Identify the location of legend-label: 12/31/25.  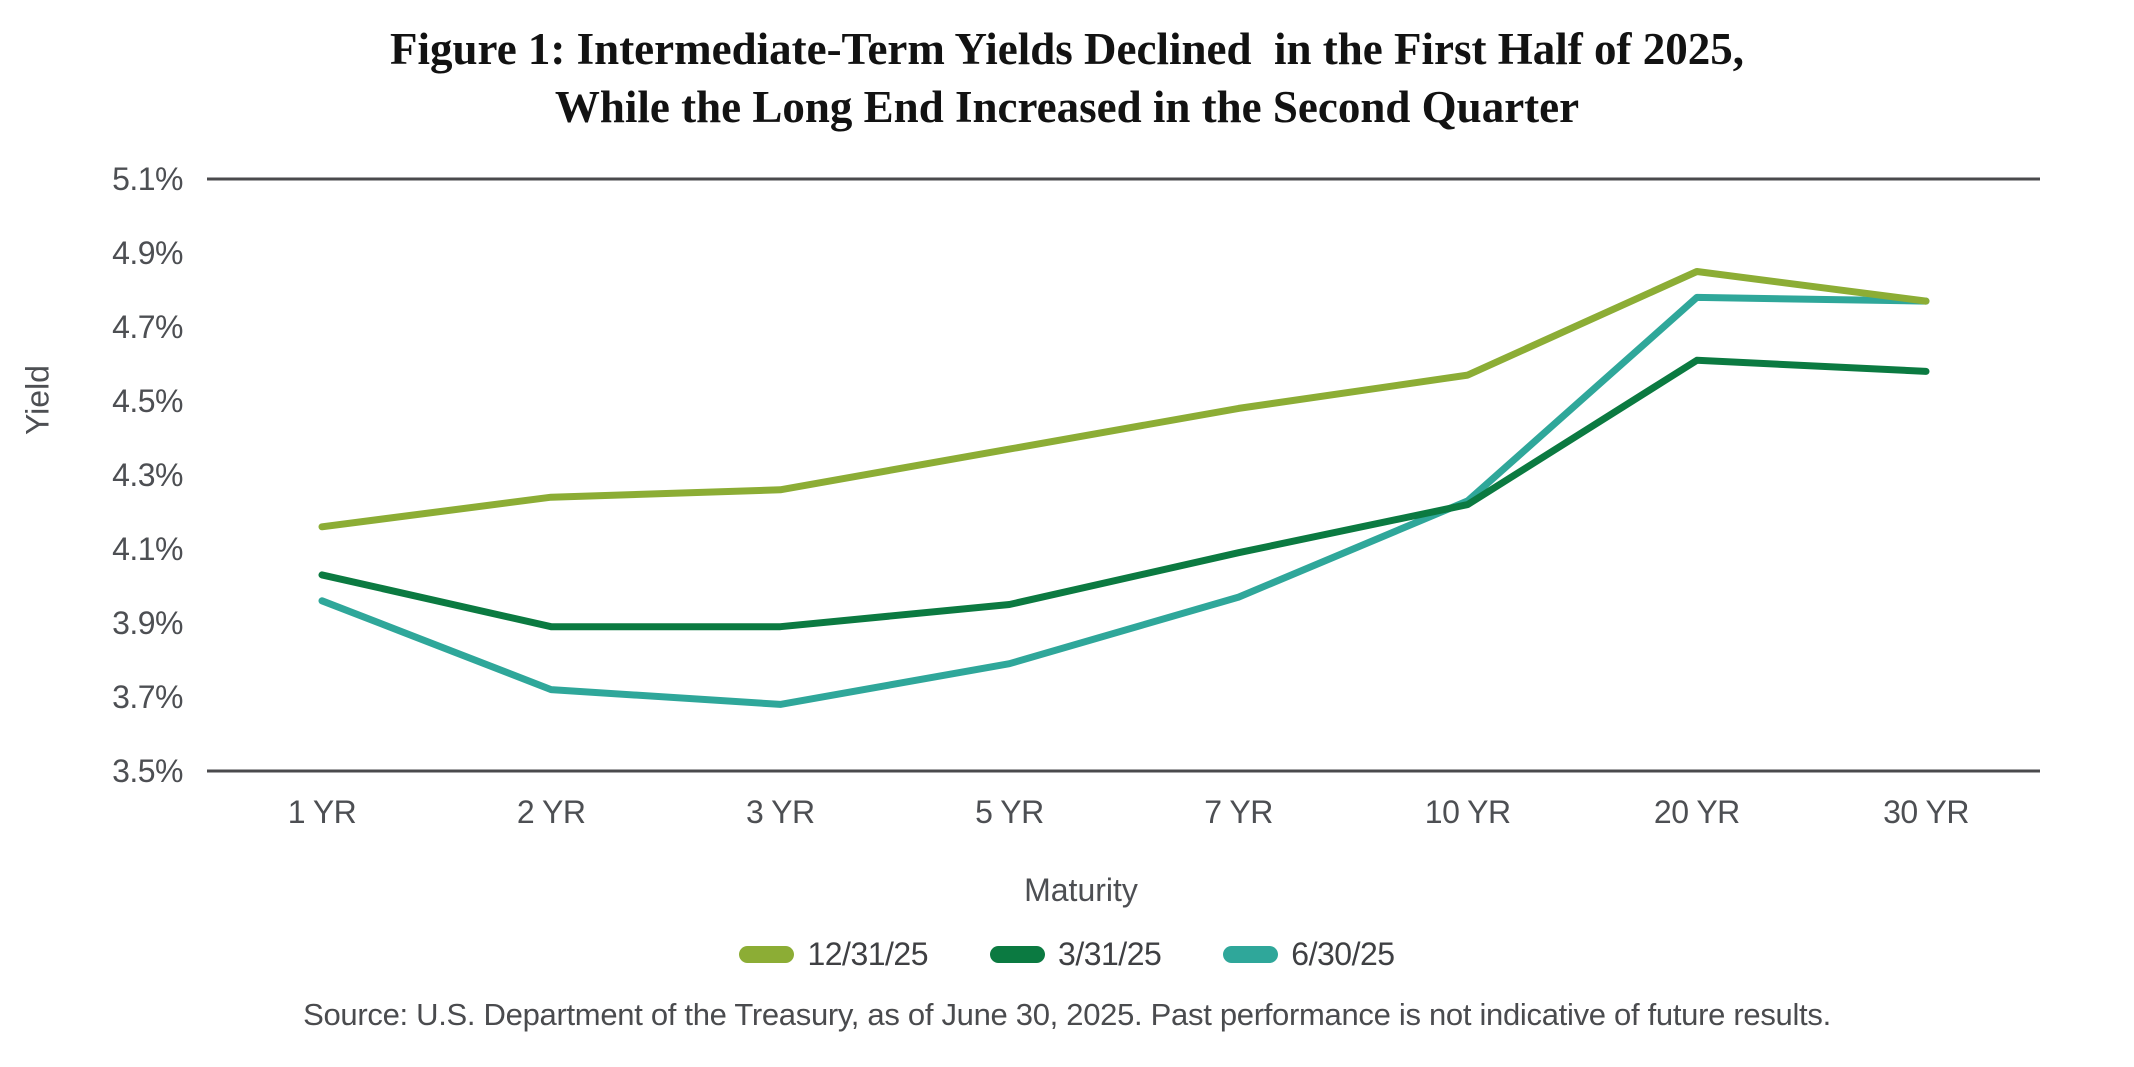
(868, 954).